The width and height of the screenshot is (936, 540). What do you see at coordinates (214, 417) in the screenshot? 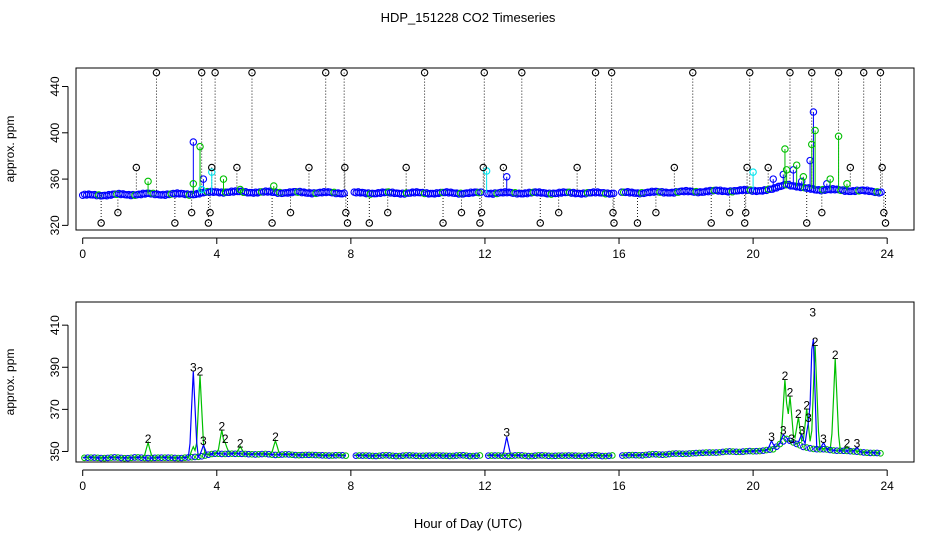
I see `series-2-line` at bounding box center [214, 417].